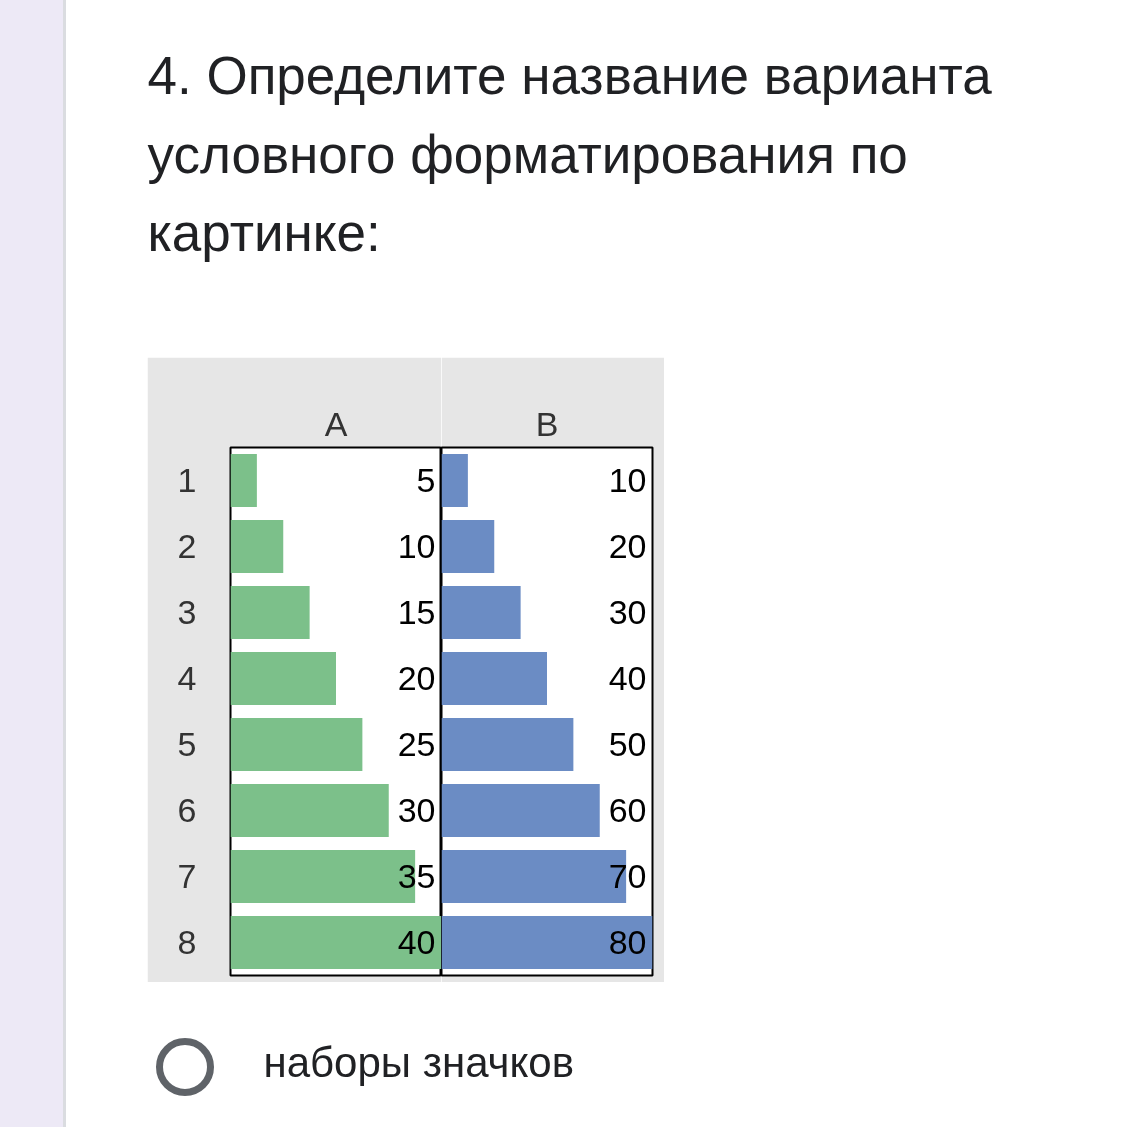 The width and height of the screenshot is (1124, 1127). What do you see at coordinates (416, 876) in the screenshot?
I see `data-label: 35` at bounding box center [416, 876].